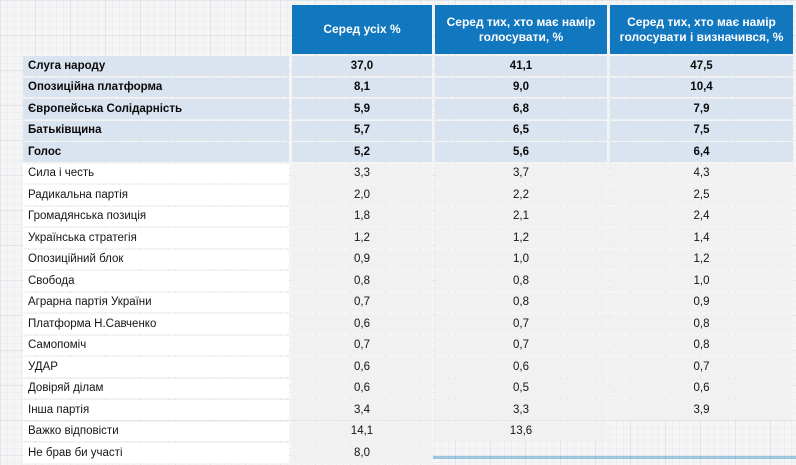 This screenshot has height=465, width=796. Describe the element at coordinates (521, 216) in the screenshot. I see `value-cell: 2,1` at that location.